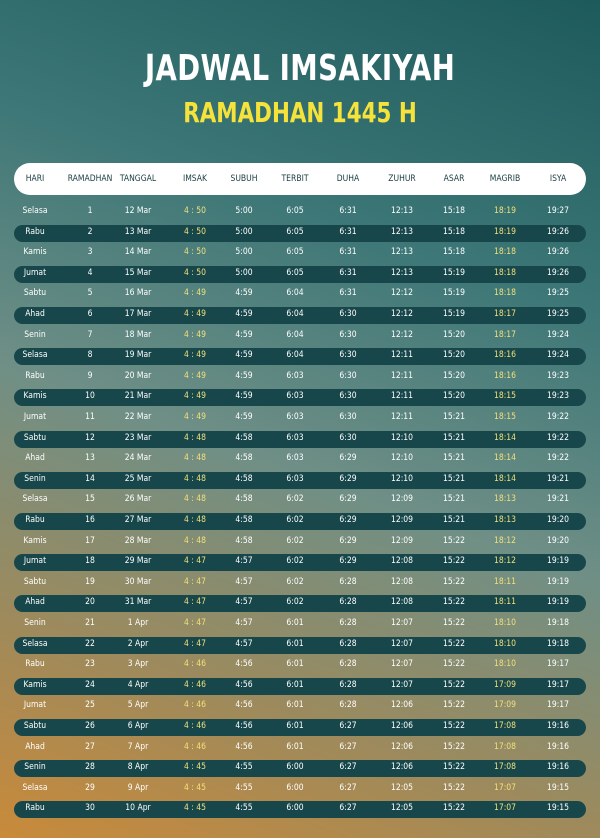 The image size is (600, 838). I want to click on table-cell: 18:15, so click(505, 396).